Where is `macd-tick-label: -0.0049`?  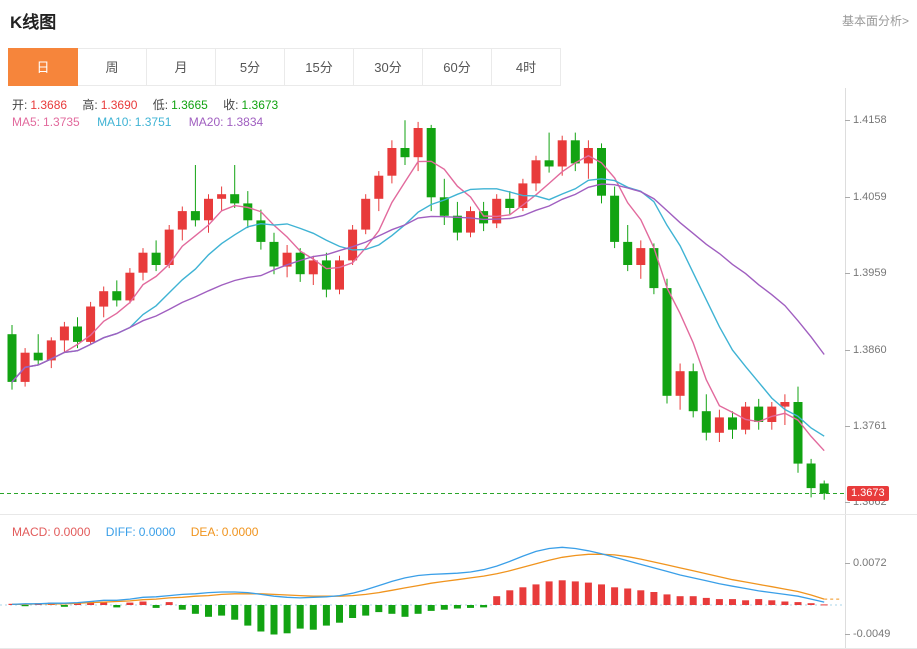 macd-tick-label: -0.0049 is located at coordinates (872, 634).